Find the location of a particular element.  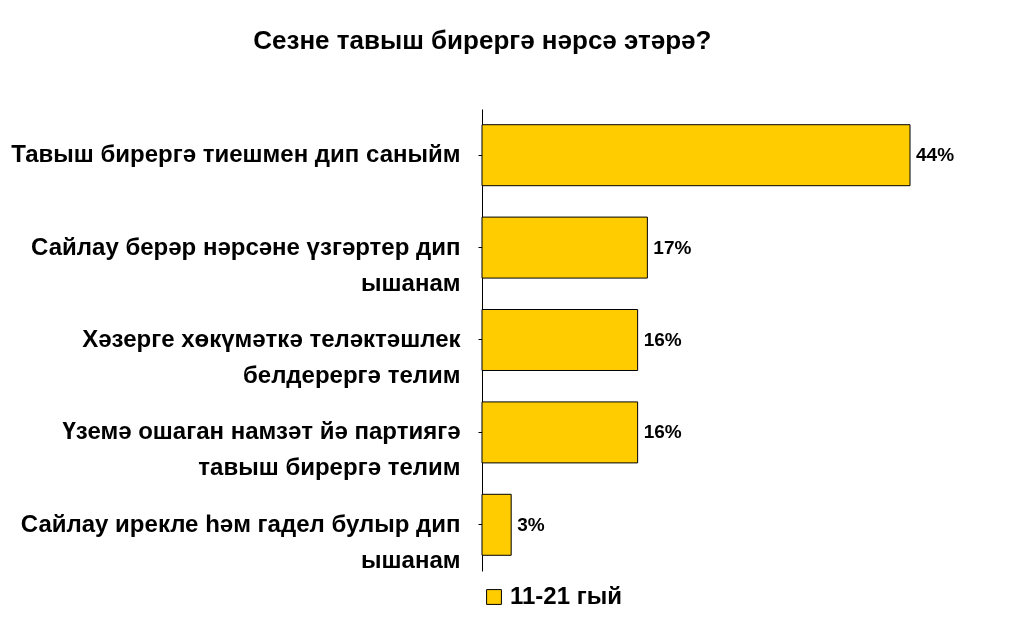

y-tick-label: Сайлау берәр нәрсәне үзгәртер дип ышанам is located at coordinates (246, 264).